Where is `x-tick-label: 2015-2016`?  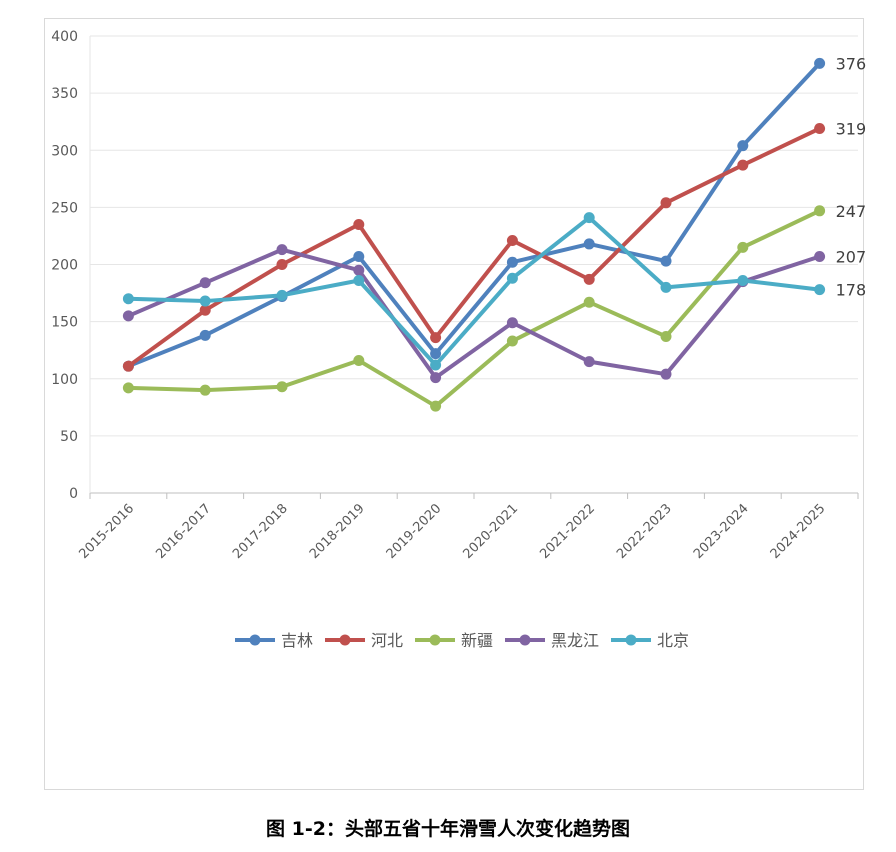 x-tick-label: 2015-2016 is located at coordinates (107, 531).